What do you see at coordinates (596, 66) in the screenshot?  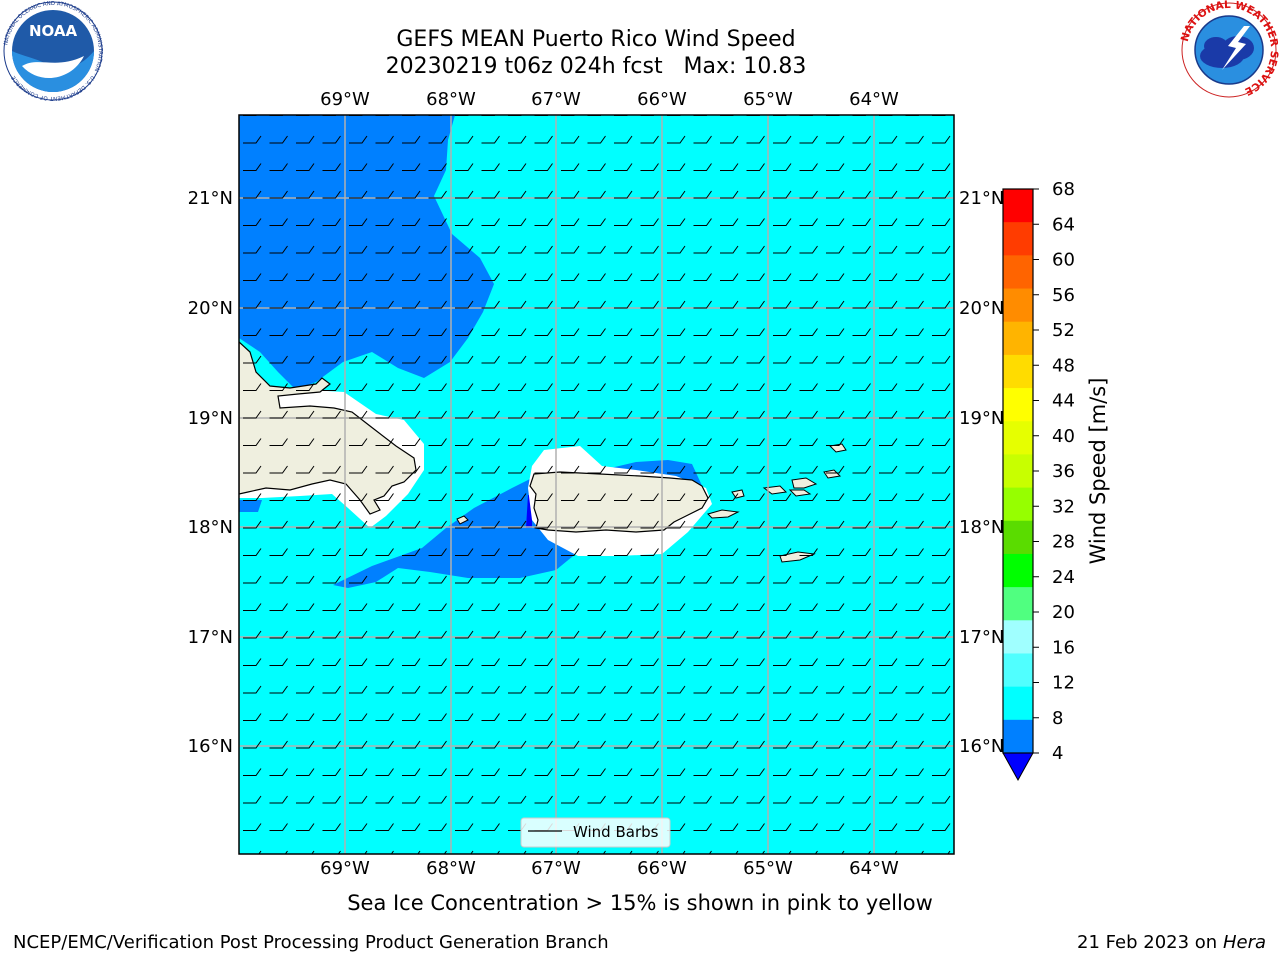 I see `chart-subtitle: 20230219 t06z 024h fcst Max: 10.83` at bounding box center [596, 66].